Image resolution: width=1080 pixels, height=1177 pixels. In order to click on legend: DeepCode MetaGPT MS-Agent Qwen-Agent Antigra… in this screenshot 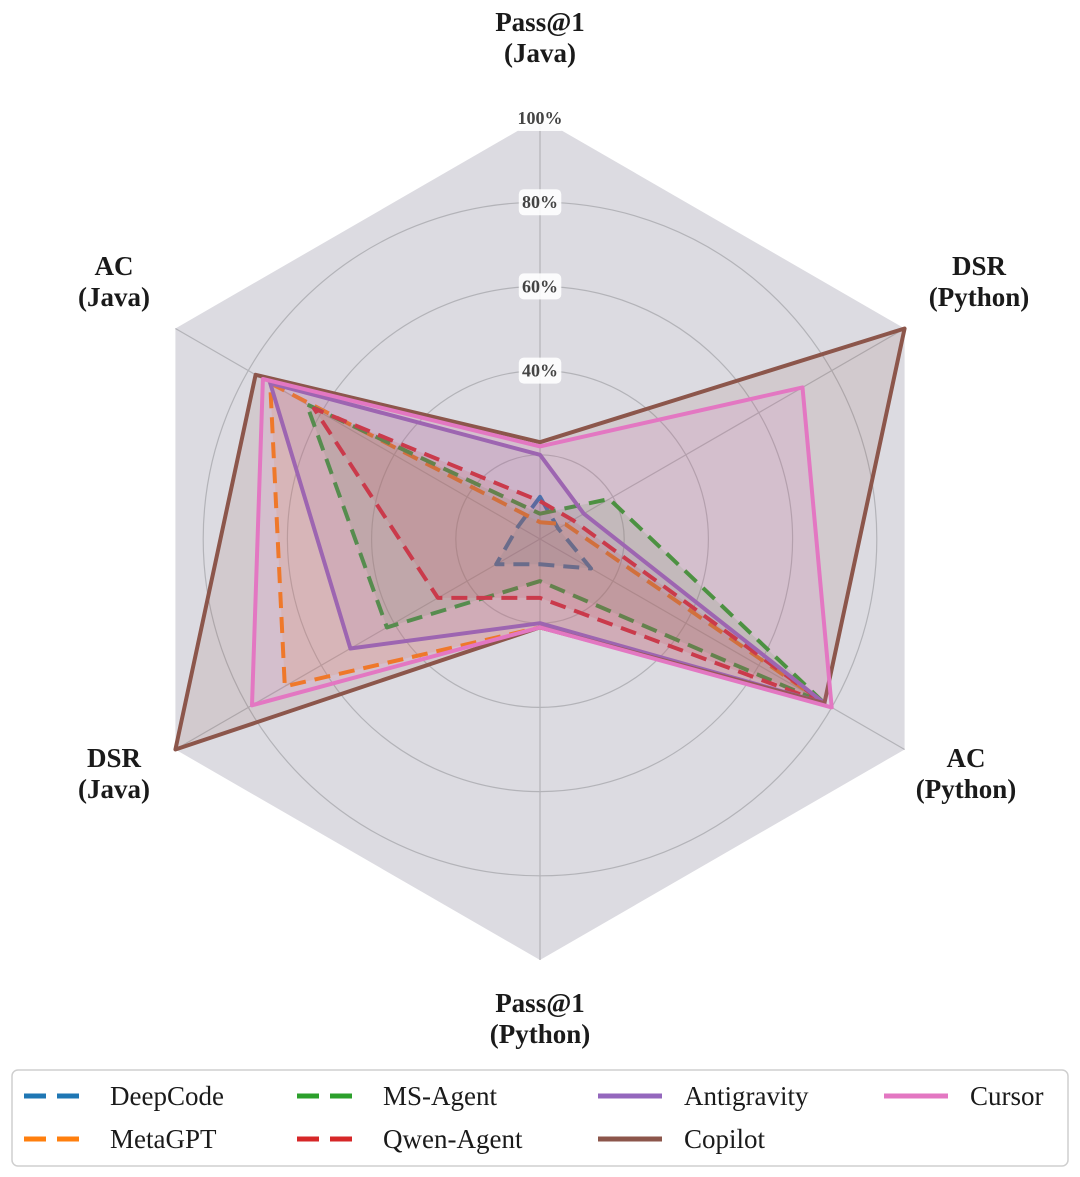, I will do `click(540, 1118)`.